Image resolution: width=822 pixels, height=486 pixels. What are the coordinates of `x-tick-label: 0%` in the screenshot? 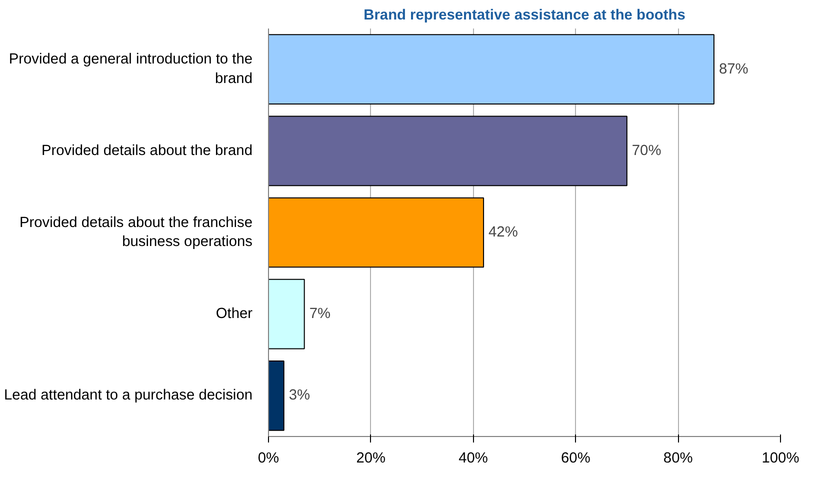 It's located at (269, 458).